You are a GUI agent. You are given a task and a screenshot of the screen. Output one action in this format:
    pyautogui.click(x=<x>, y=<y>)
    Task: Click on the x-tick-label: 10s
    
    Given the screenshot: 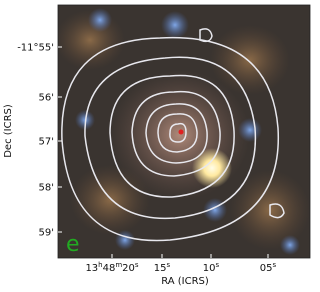 What is the action you would take?
    pyautogui.click(x=211, y=267)
    